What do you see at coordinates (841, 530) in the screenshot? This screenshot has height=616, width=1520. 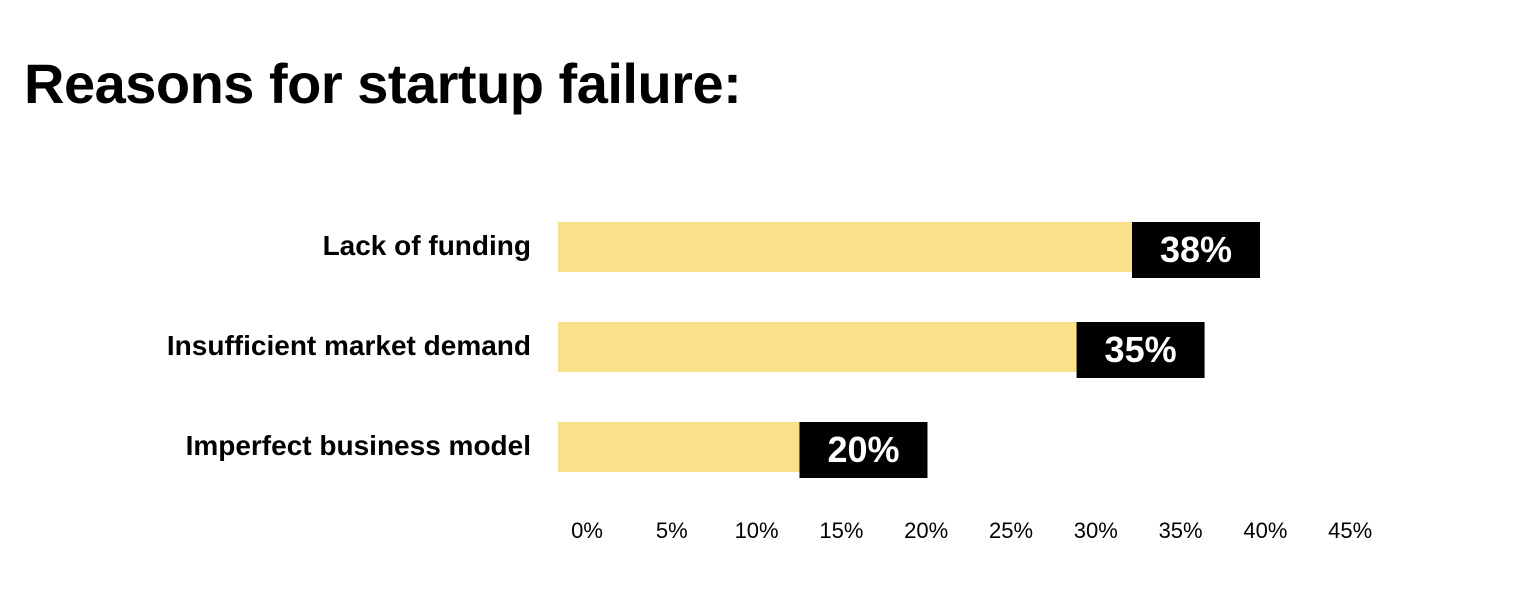 I see `x-tick-label: 15%` at bounding box center [841, 530].